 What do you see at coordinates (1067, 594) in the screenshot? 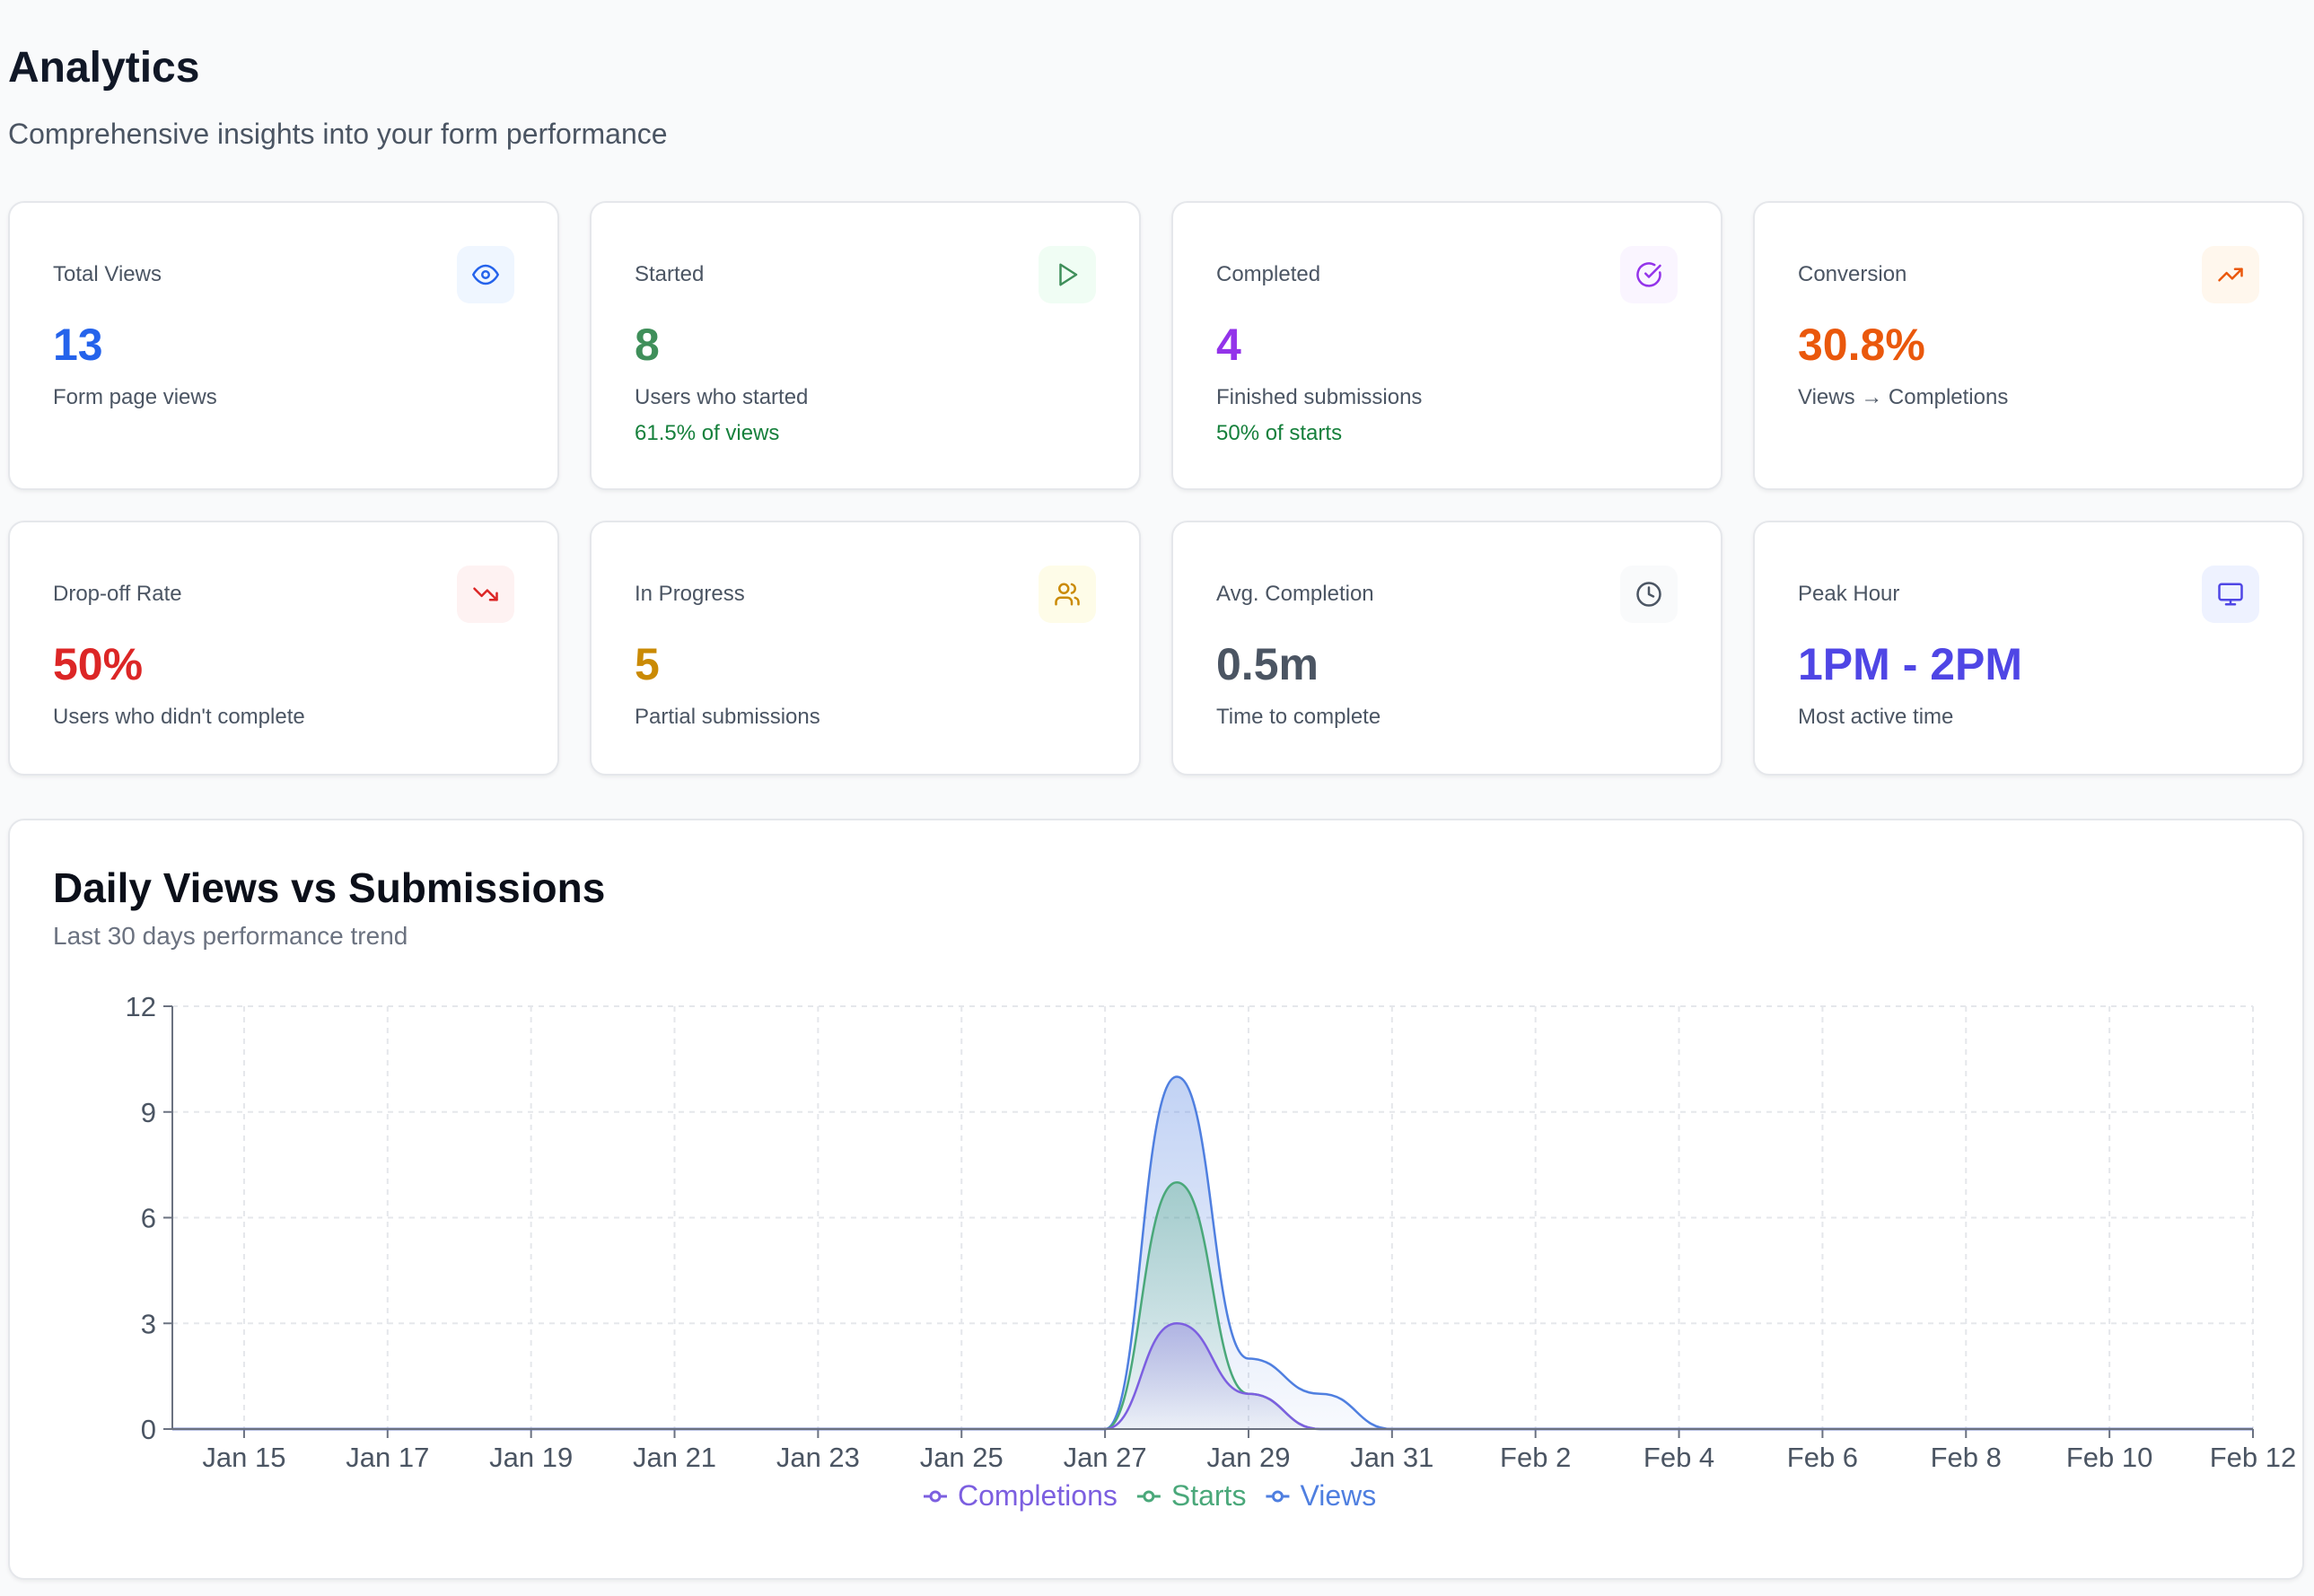
I see `users-icon` at bounding box center [1067, 594].